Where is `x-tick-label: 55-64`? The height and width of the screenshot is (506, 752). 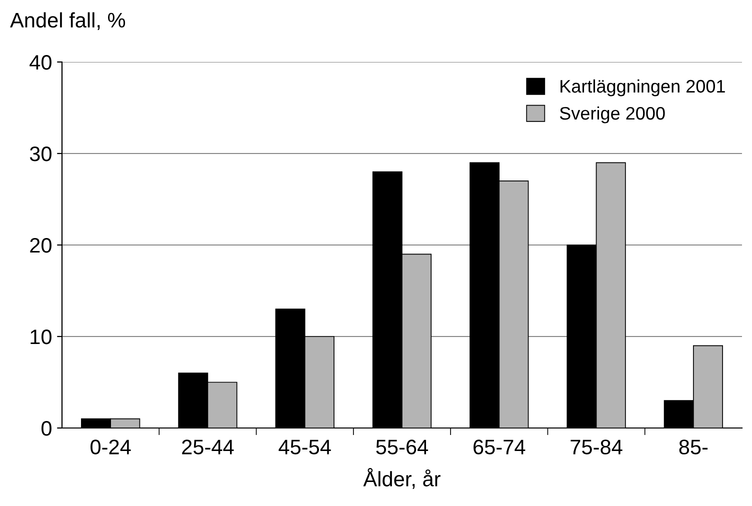 x-tick-label: 55-64 is located at coordinates (402, 447).